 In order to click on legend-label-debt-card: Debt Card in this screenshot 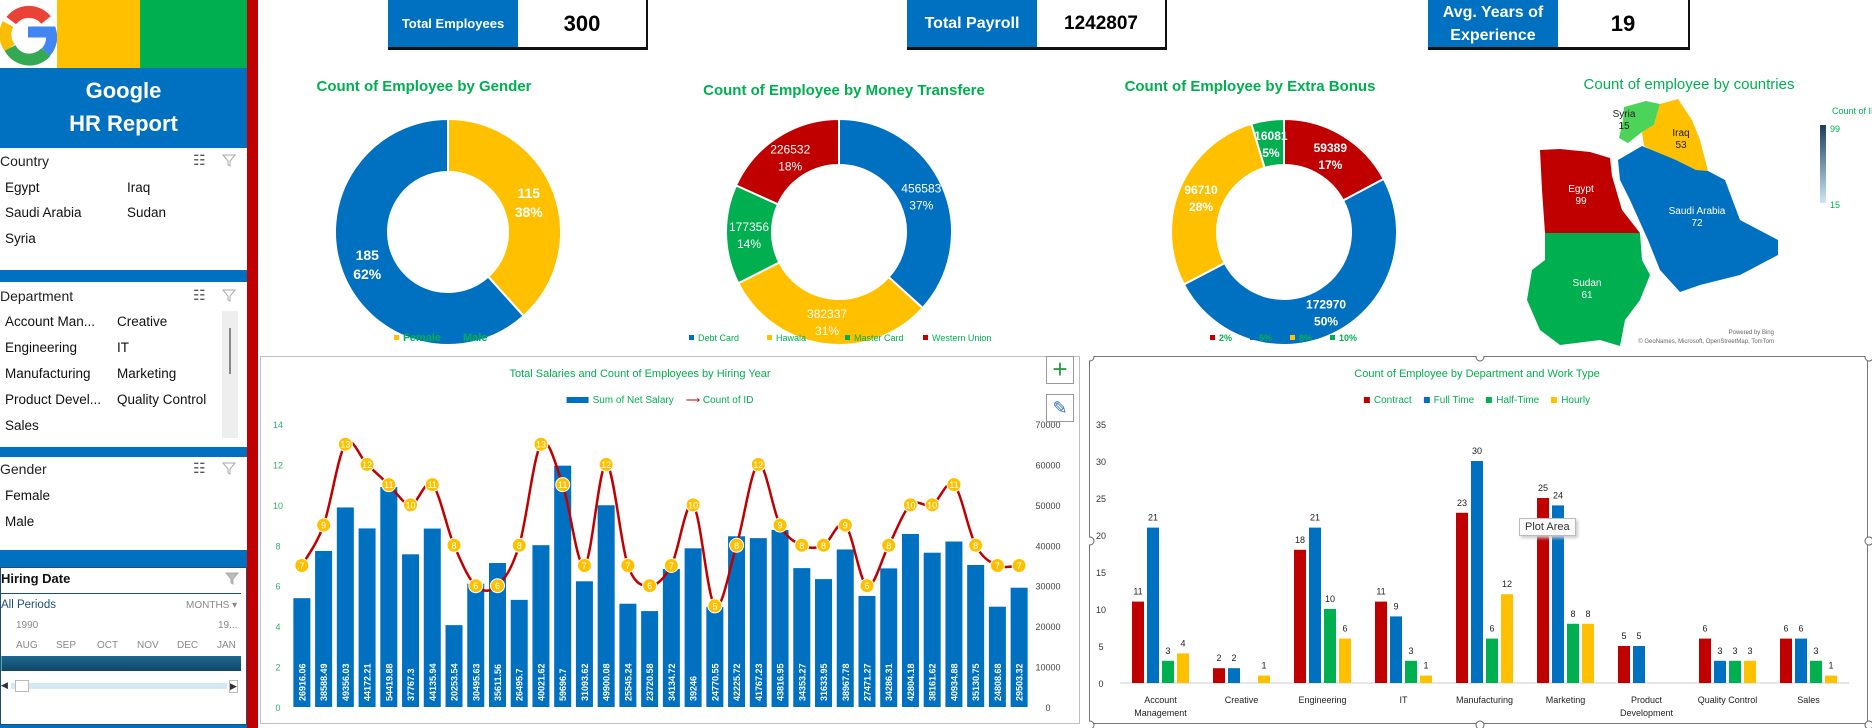, I will do `click(718, 338)`.